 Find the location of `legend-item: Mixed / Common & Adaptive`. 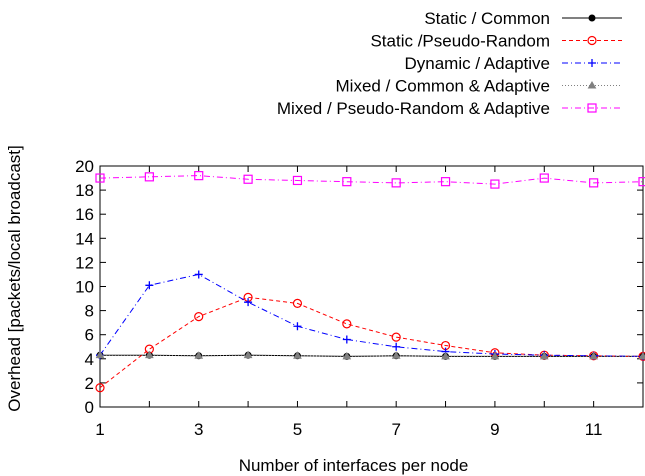

legend-item: Mixed / Common & Adaptive is located at coordinates (479, 86).